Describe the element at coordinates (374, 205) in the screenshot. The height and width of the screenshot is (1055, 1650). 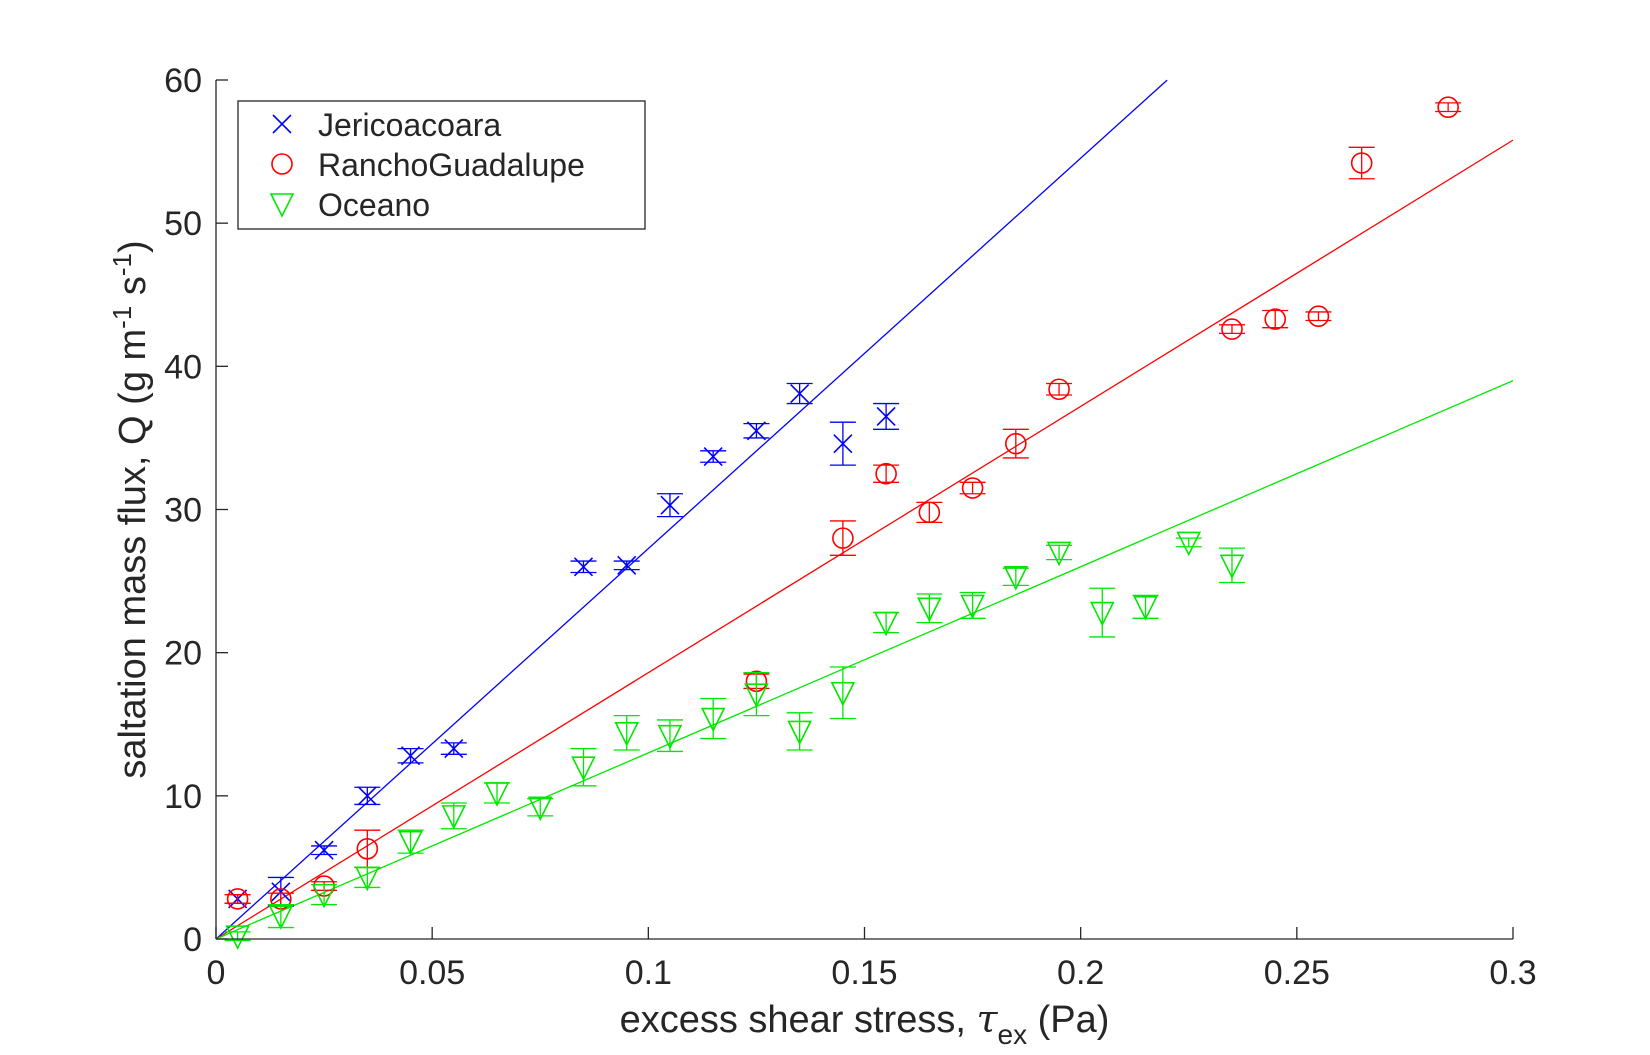
I see `legend-label-oceano: Oceano` at that location.